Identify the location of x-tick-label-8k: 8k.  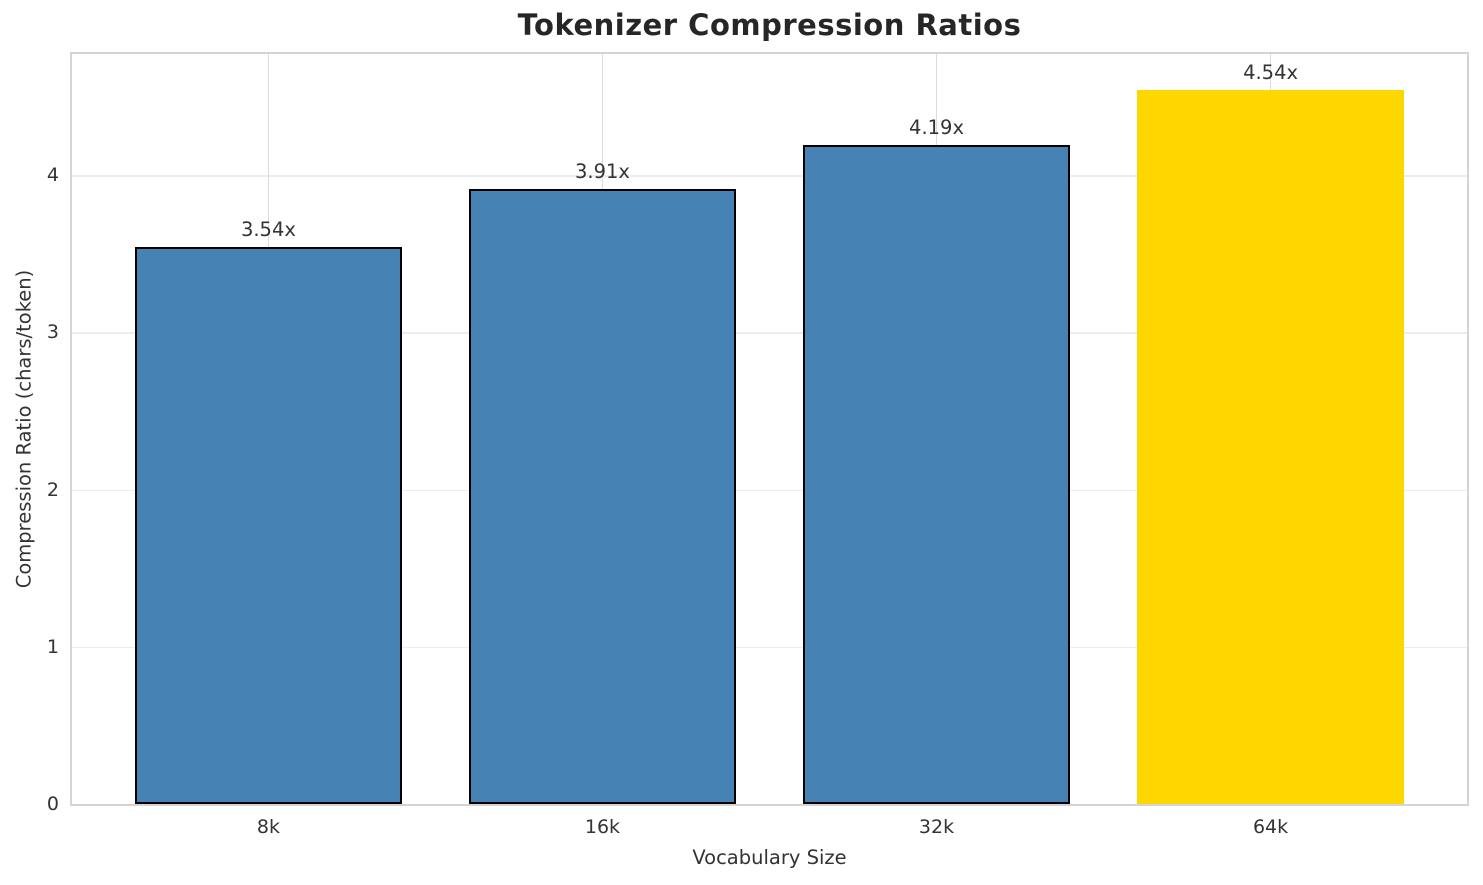
(268, 827).